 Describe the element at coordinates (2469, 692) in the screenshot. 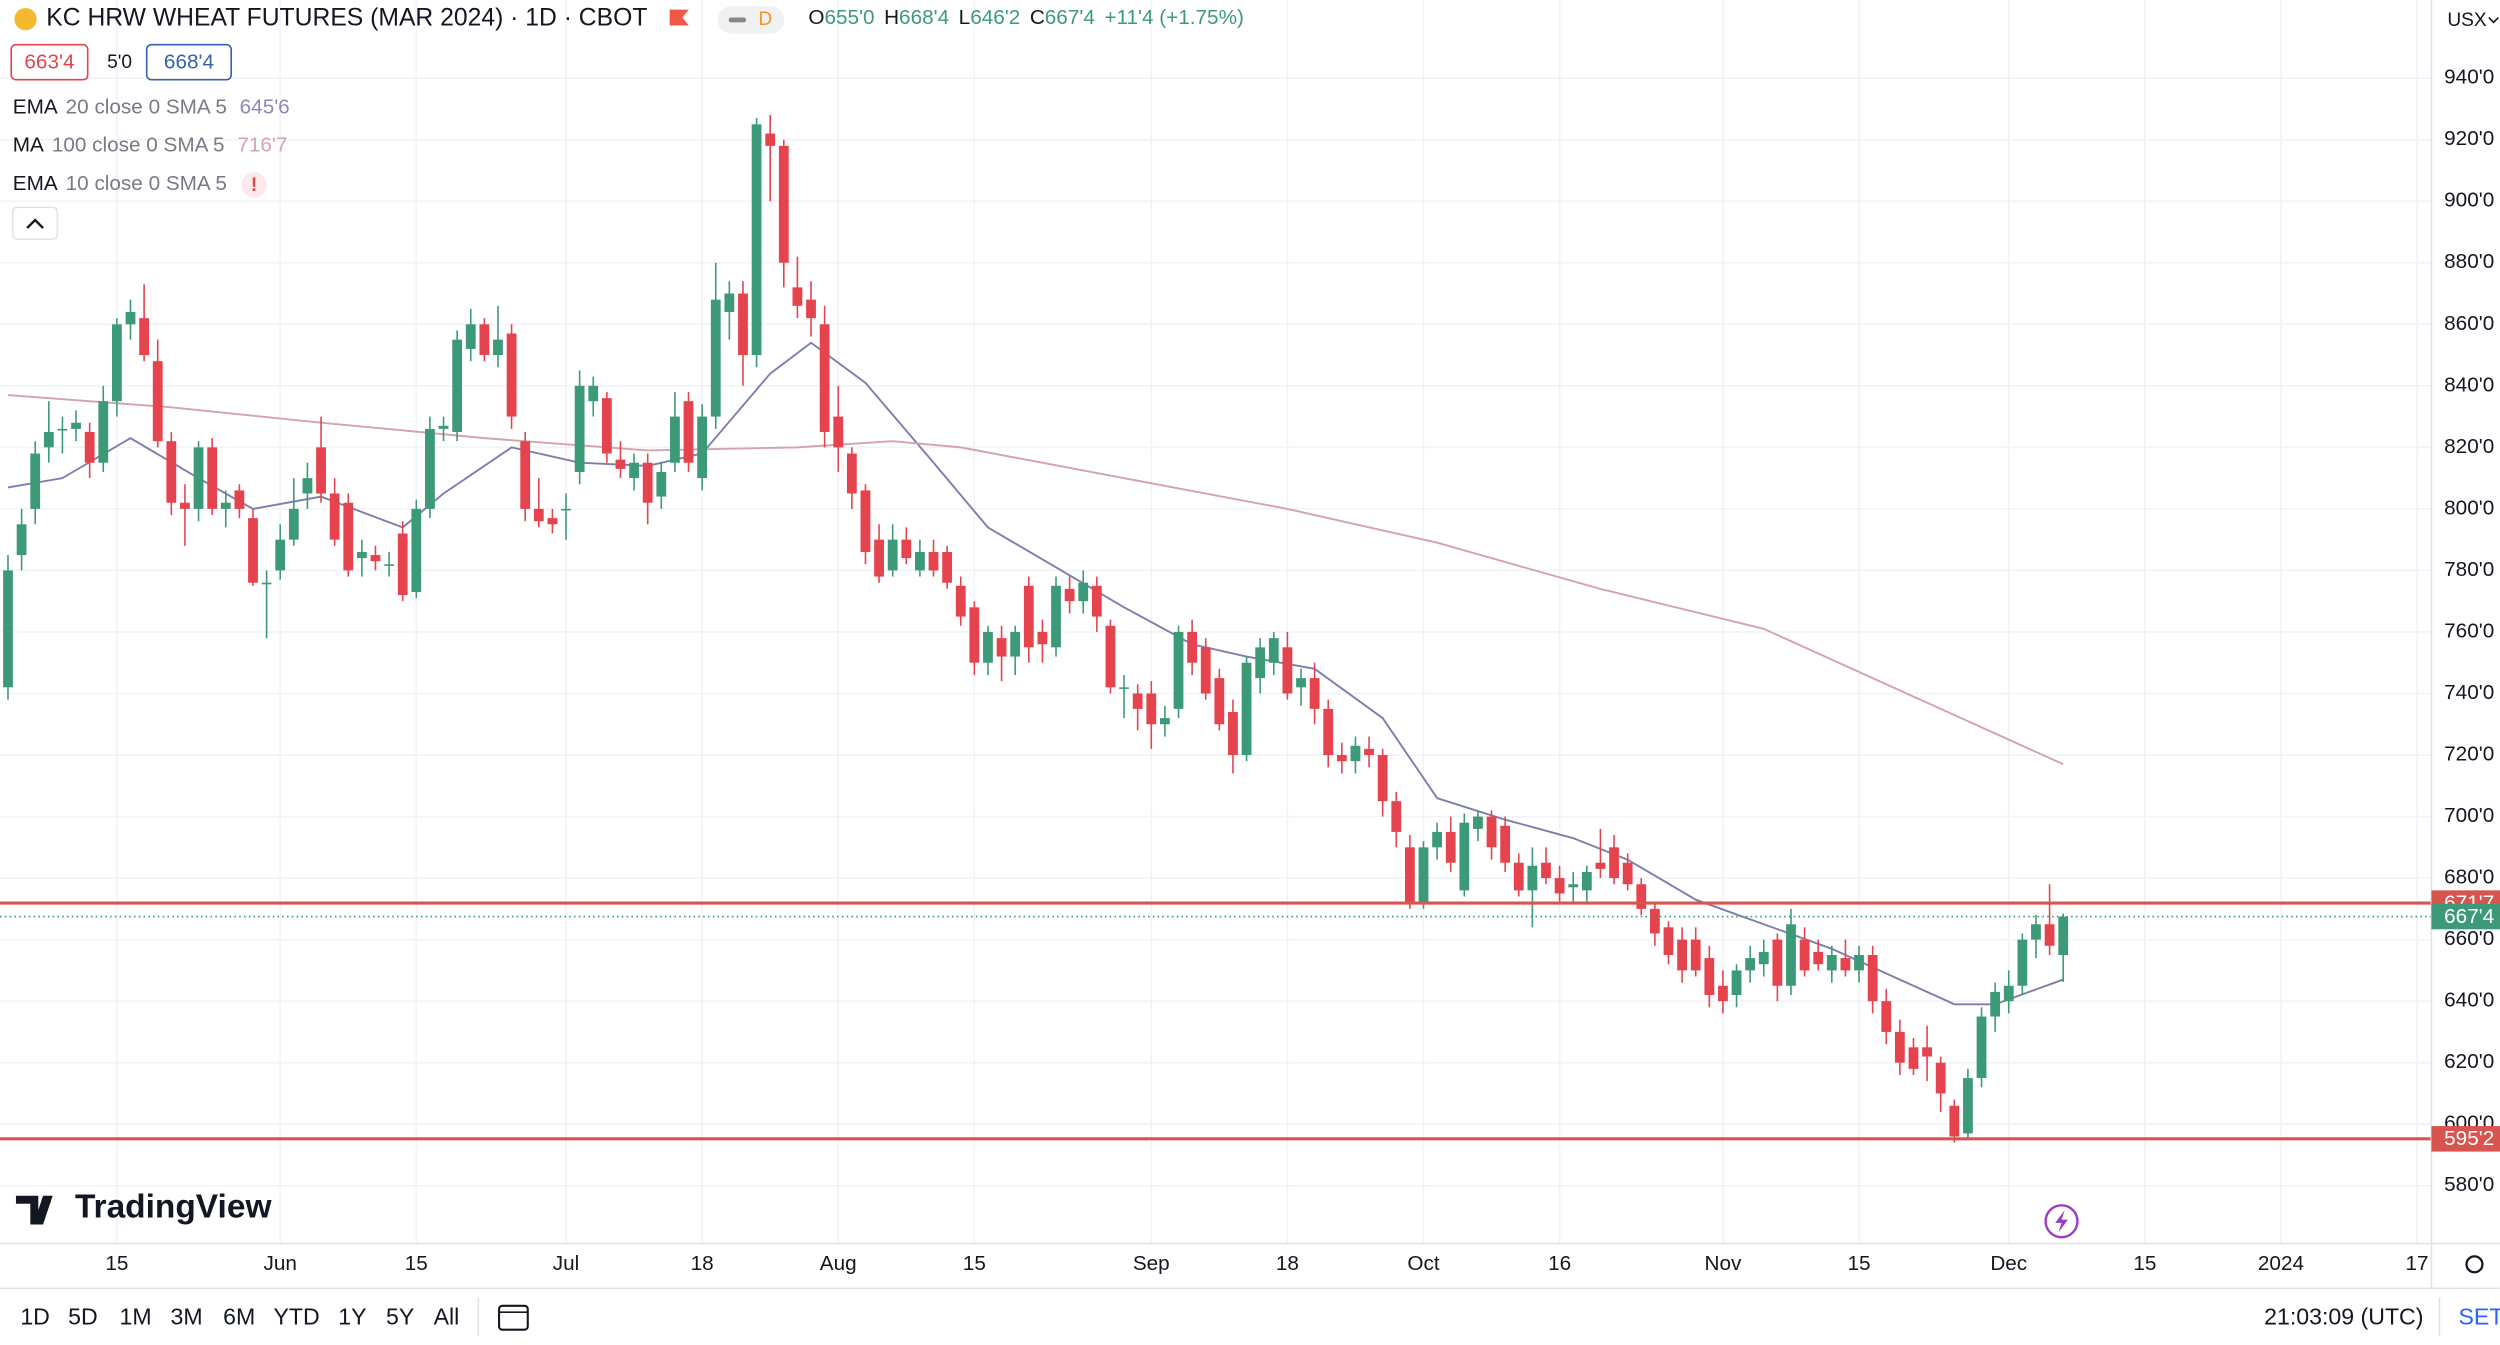

I see `y-tick-label: 740'0` at that location.